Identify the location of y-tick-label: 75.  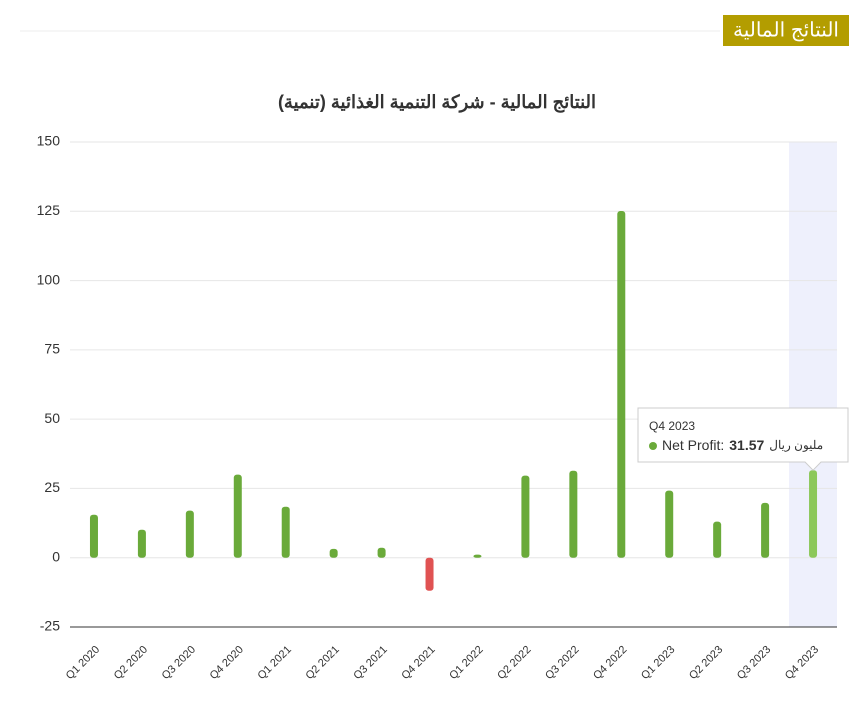
(52, 349).